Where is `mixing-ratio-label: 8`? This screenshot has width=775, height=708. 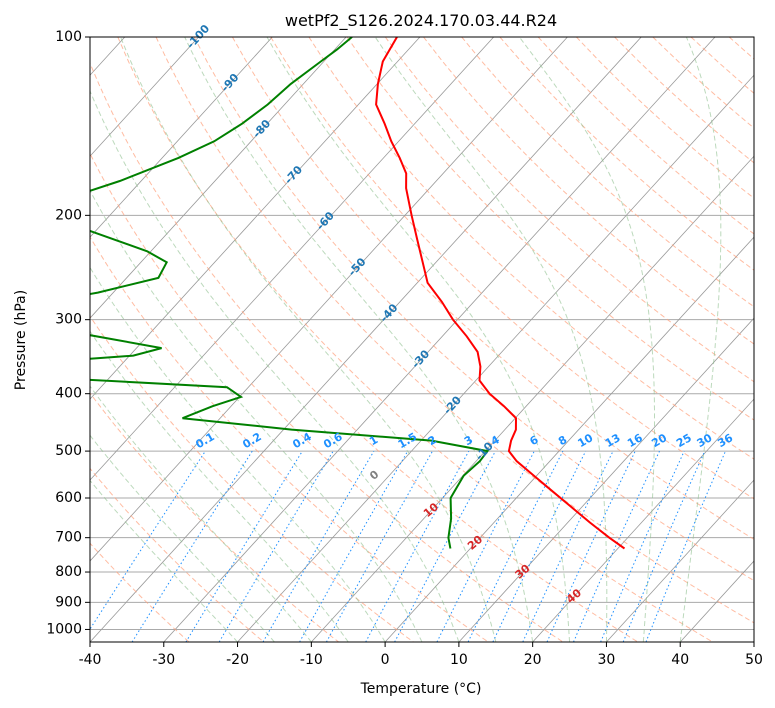
mixing-ratio-label: 8 is located at coordinates (562, 440).